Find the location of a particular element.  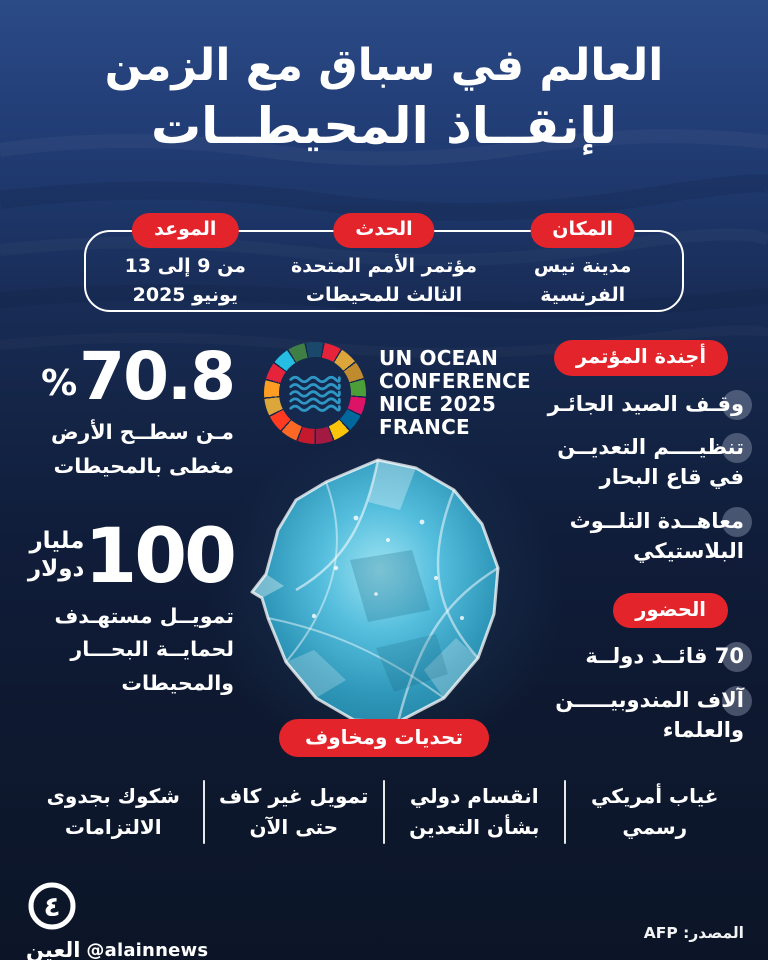

challenge-1-line-1: غياب أمريكي is located at coordinates (655, 796).